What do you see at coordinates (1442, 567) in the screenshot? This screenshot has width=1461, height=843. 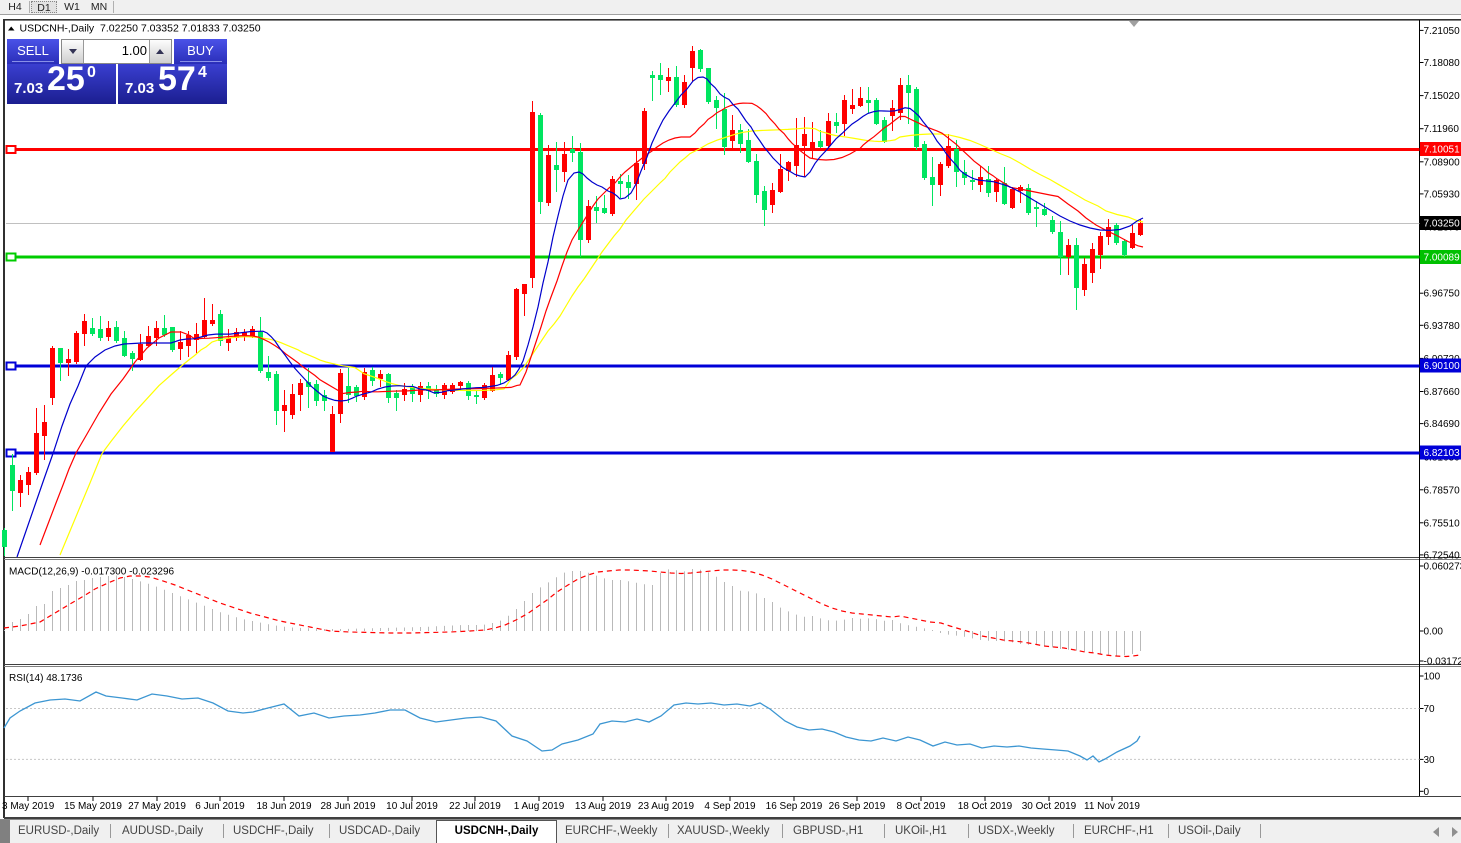 I see `svg-text: 0.060273` at bounding box center [1442, 567].